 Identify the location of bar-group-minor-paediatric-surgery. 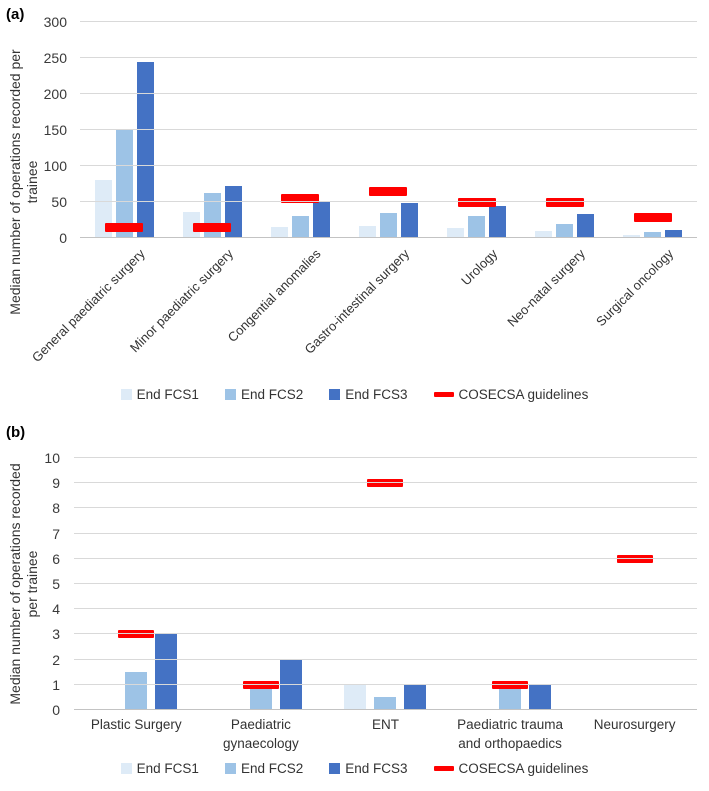
(212, 130).